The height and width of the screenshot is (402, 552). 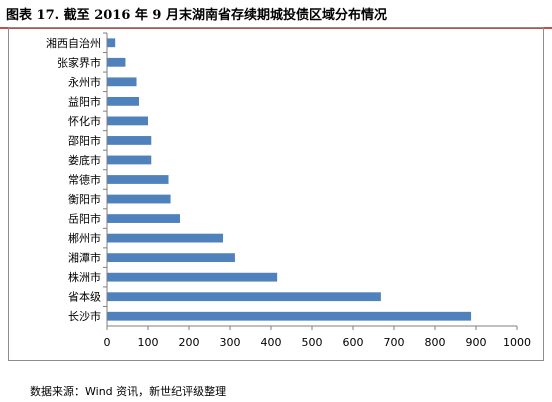 What do you see at coordinates (84, 277) in the screenshot?
I see `category-label: 株洲市` at bounding box center [84, 277].